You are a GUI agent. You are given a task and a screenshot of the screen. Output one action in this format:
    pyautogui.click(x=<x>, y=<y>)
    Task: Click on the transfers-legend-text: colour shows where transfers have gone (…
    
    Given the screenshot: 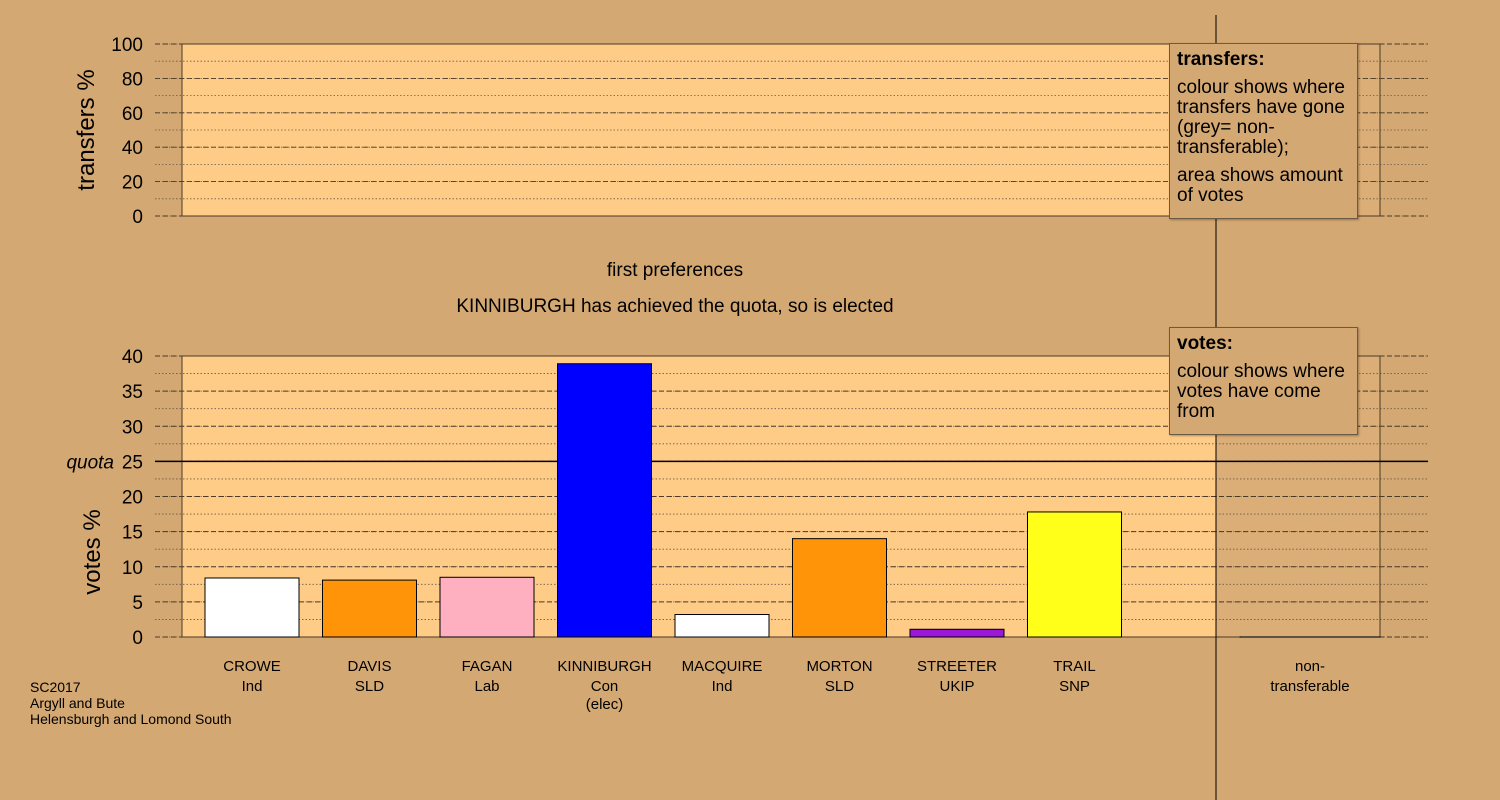 What is the action you would take?
    pyautogui.click(x=1261, y=117)
    